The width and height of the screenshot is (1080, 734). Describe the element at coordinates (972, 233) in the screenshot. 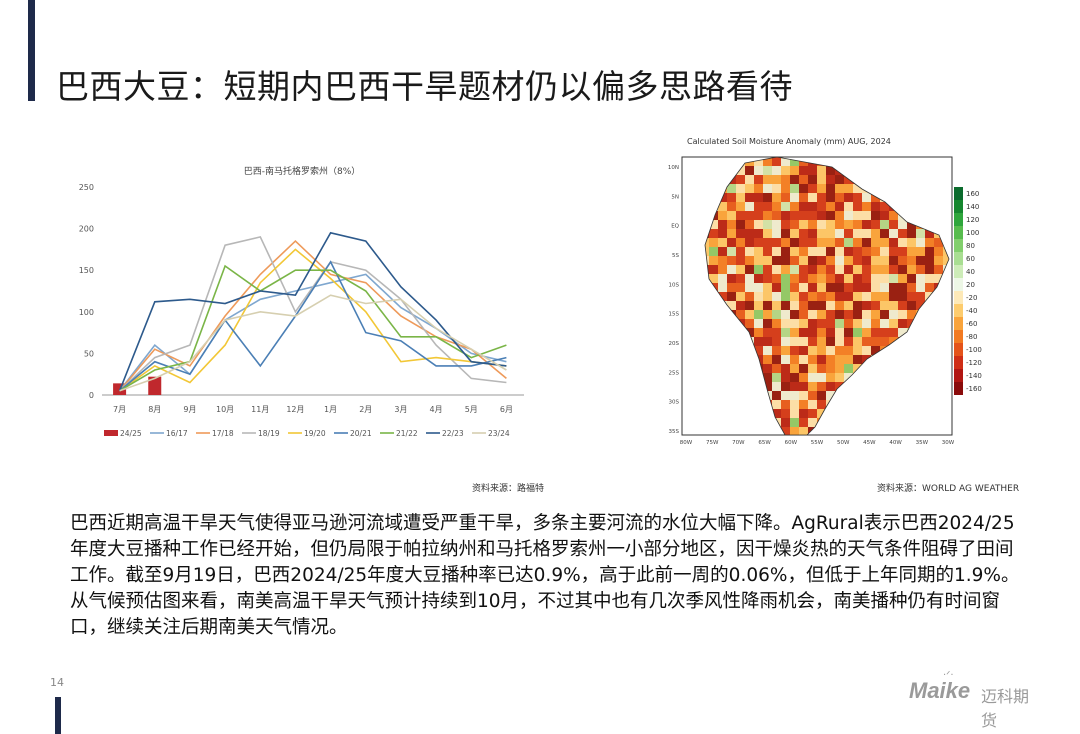

I see `colorbar-label: 100` at that location.